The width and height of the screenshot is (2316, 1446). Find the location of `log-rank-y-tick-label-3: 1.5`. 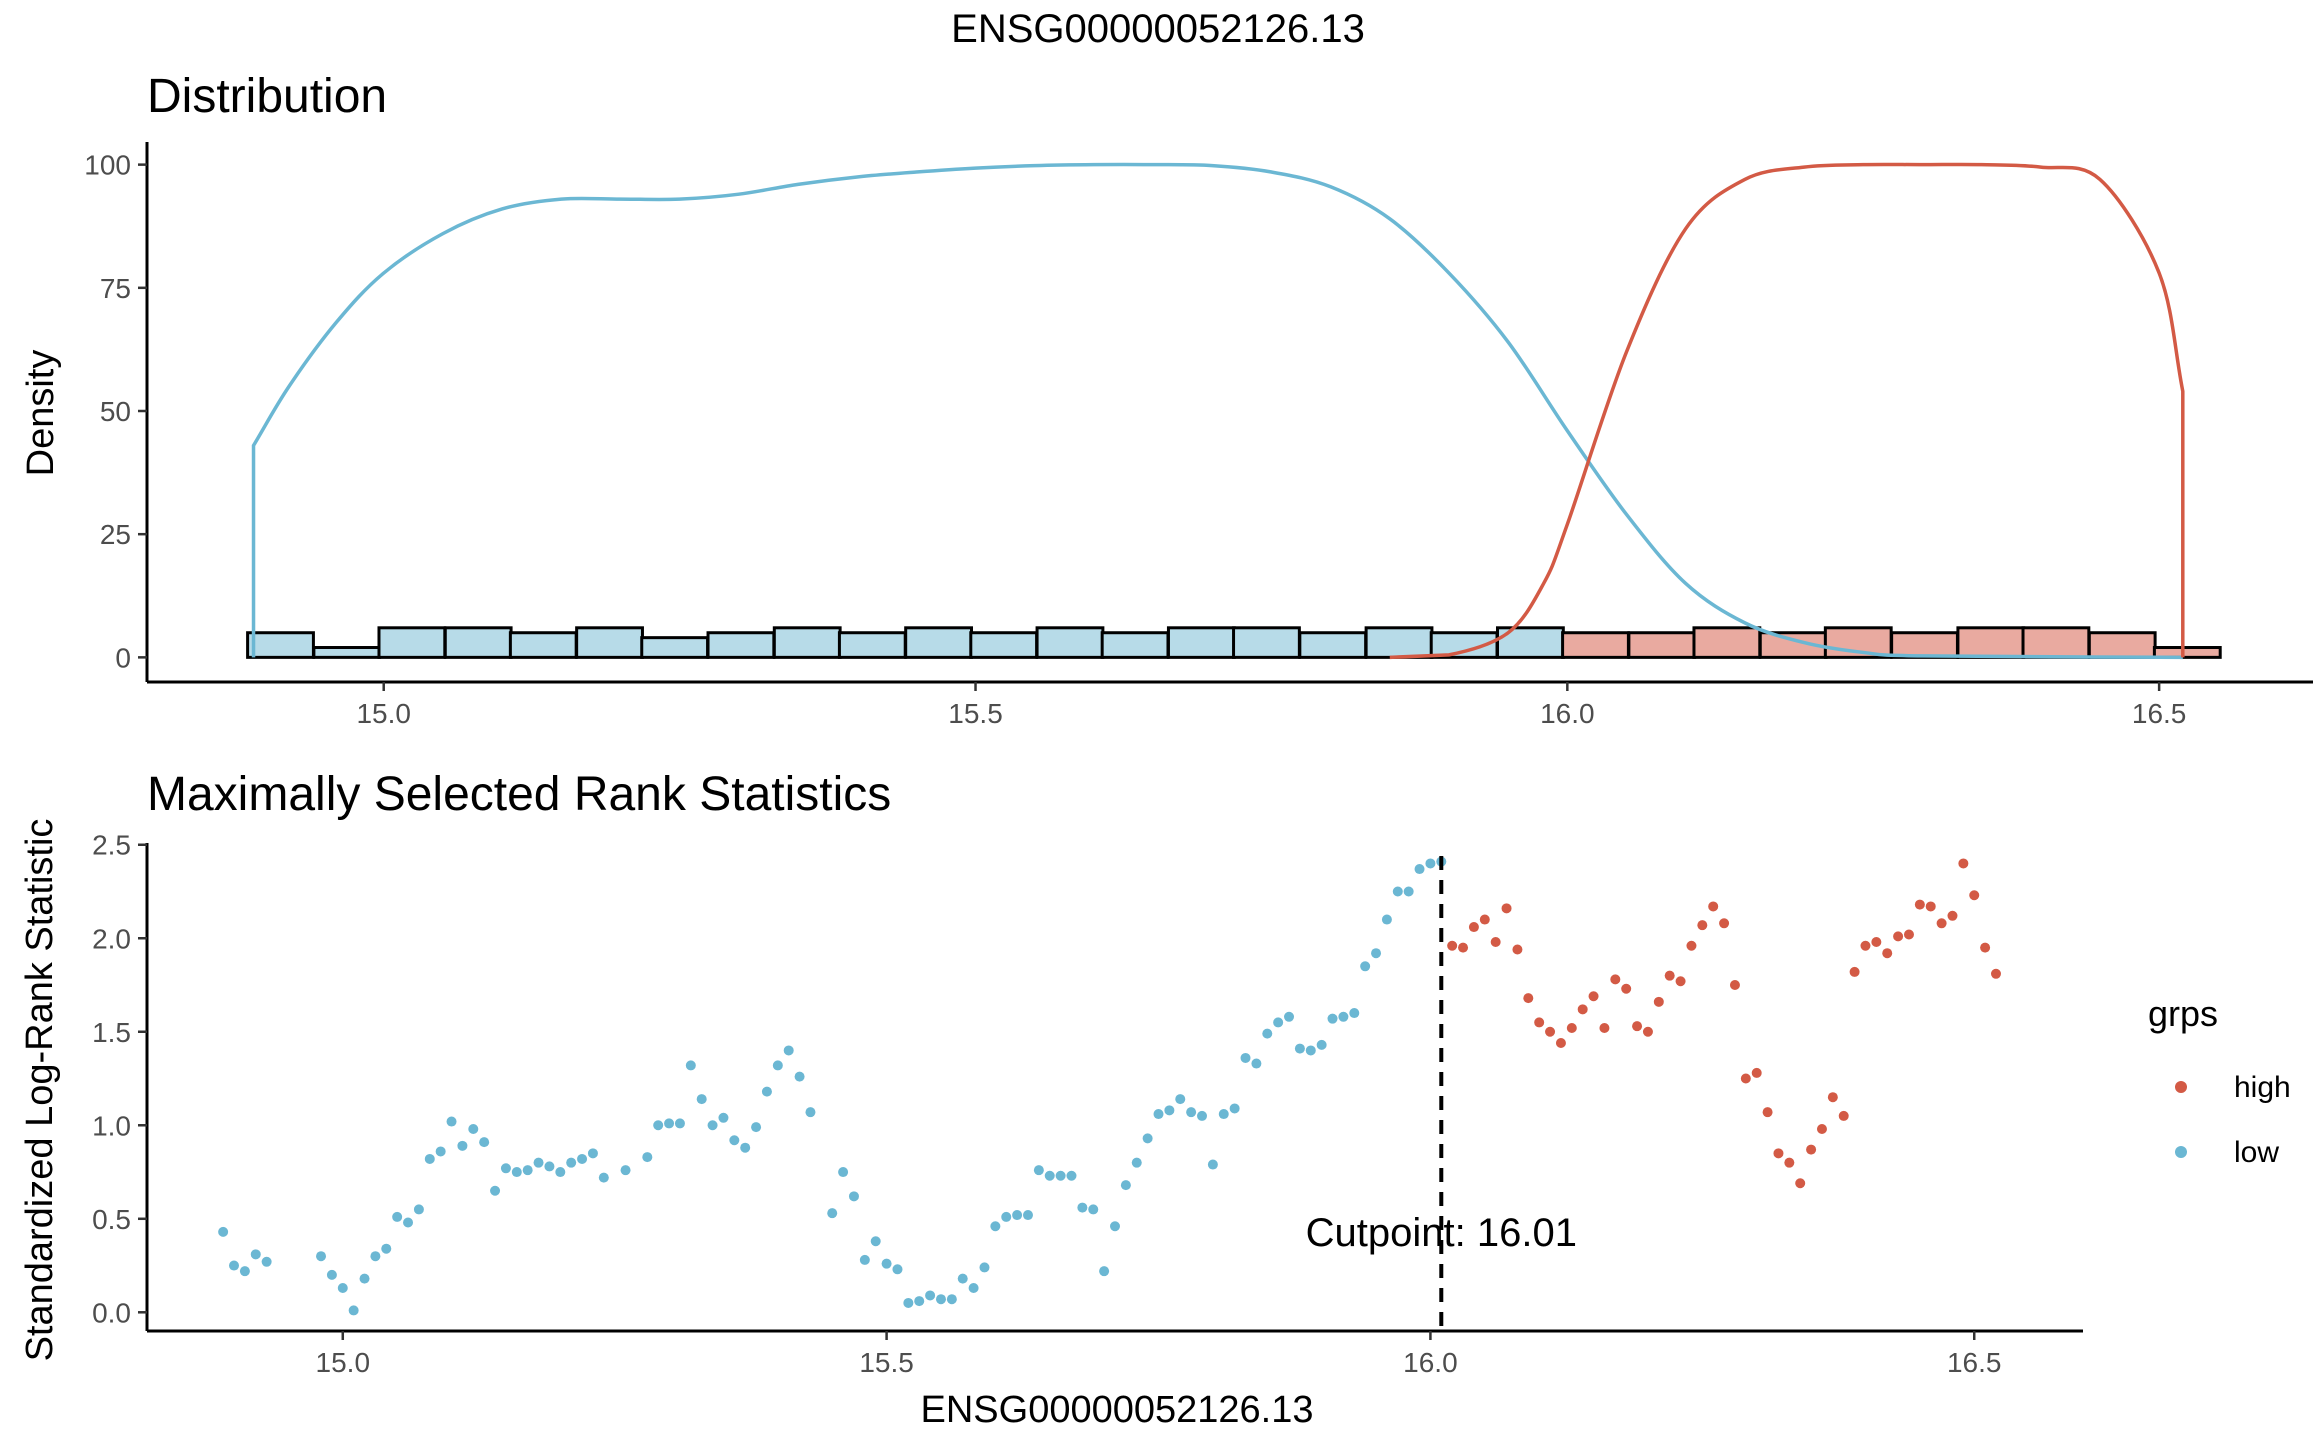

log-rank-y-tick-label-3: 1.5 is located at coordinates (111, 1032).